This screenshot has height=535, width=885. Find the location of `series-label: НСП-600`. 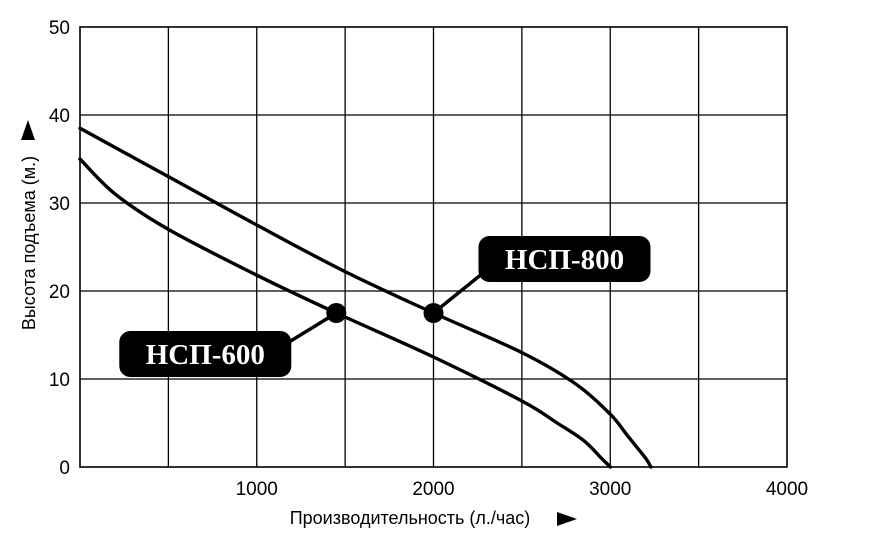

series-label: НСП-600 is located at coordinates (205, 355).